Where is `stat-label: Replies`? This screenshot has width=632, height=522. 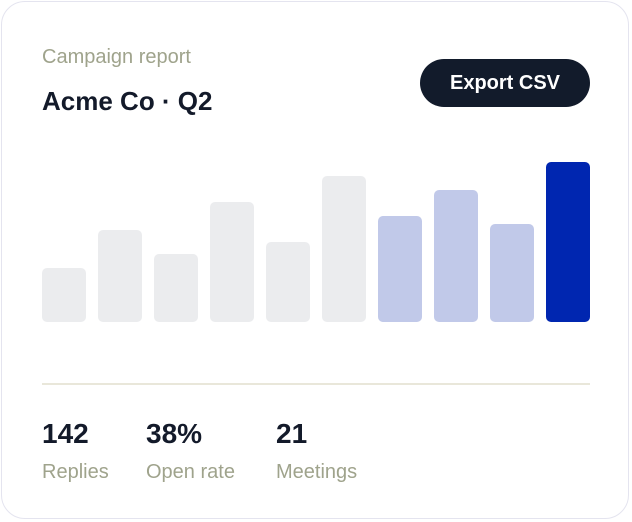
stat-label: Replies is located at coordinates (75, 472).